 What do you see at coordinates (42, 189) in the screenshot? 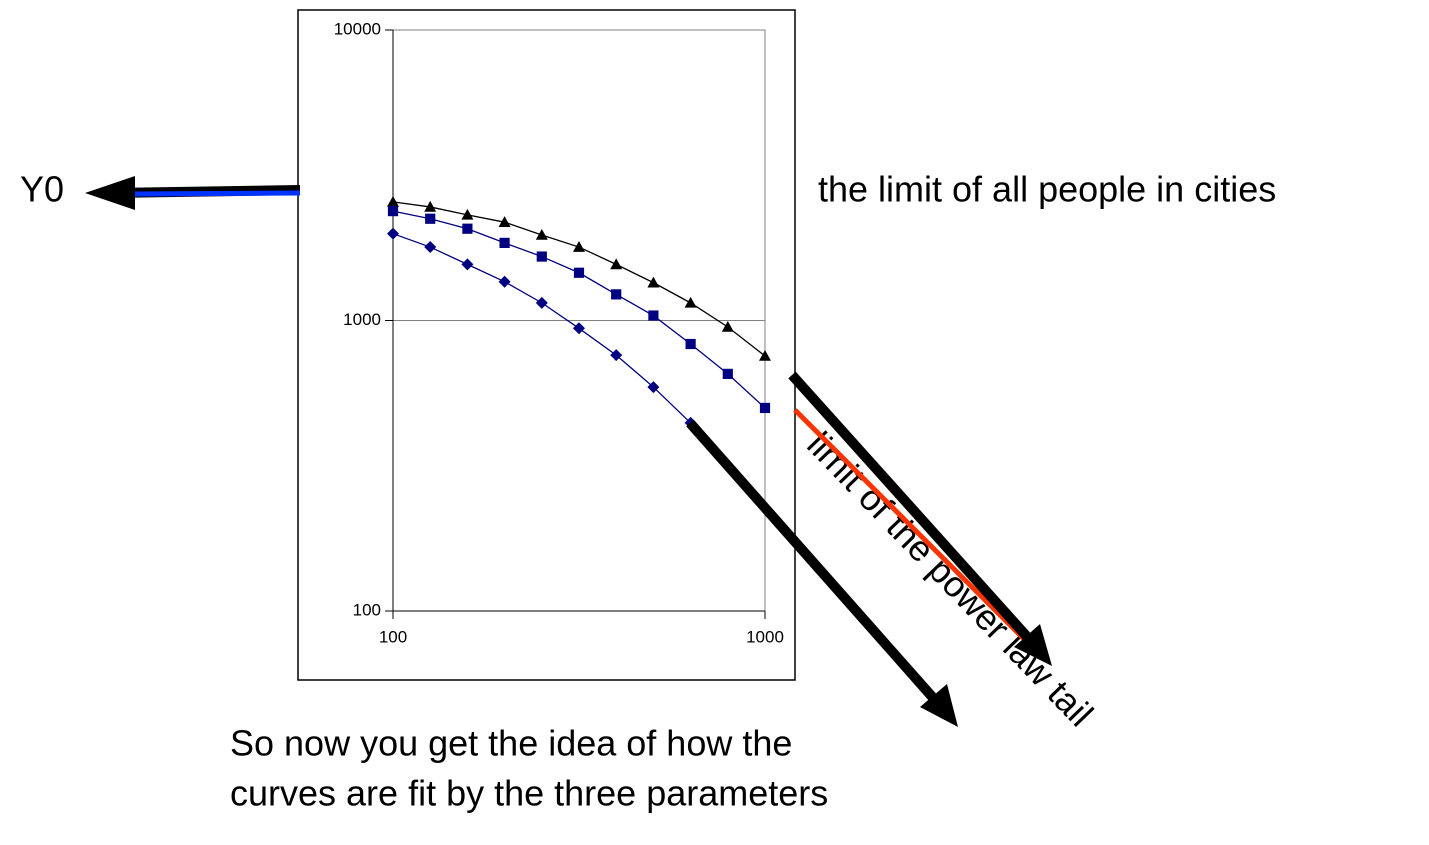
I see `y0-label: Y0` at bounding box center [42, 189].